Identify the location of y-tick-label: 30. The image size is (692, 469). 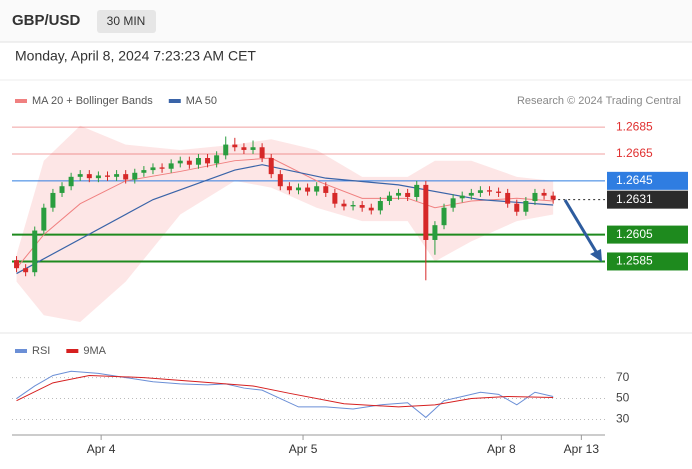
(623, 419).